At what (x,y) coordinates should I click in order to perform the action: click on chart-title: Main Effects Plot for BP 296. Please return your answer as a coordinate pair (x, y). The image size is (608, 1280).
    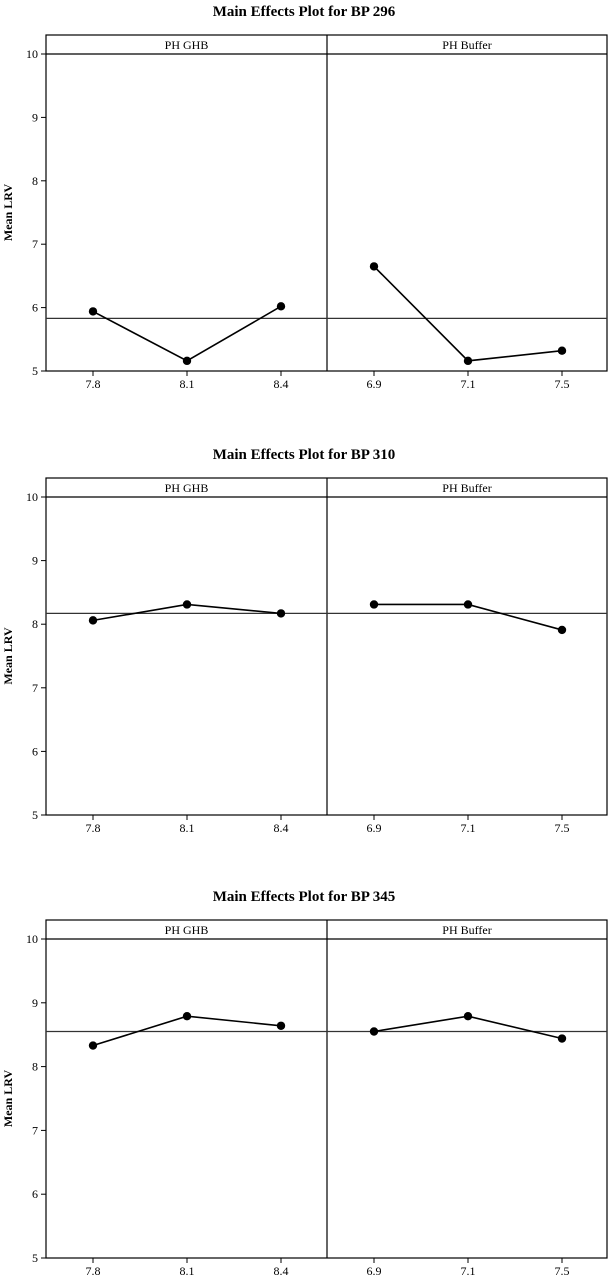
    Looking at the image, I should click on (304, 12).